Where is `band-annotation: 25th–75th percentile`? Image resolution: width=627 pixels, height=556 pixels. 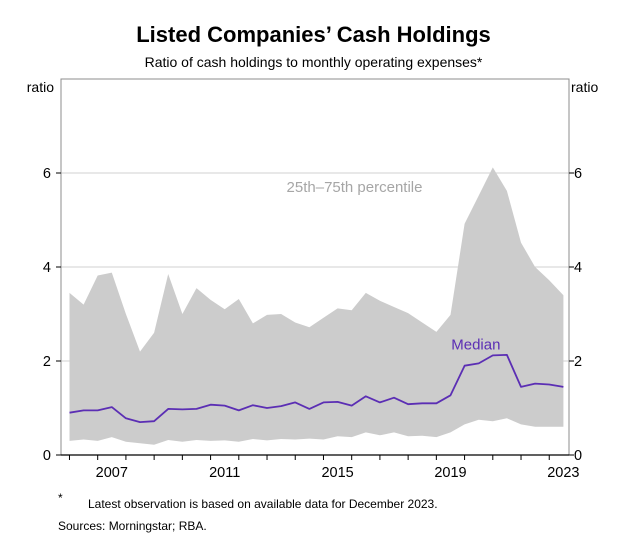 band-annotation: 25th–75th percentile is located at coordinates (355, 187).